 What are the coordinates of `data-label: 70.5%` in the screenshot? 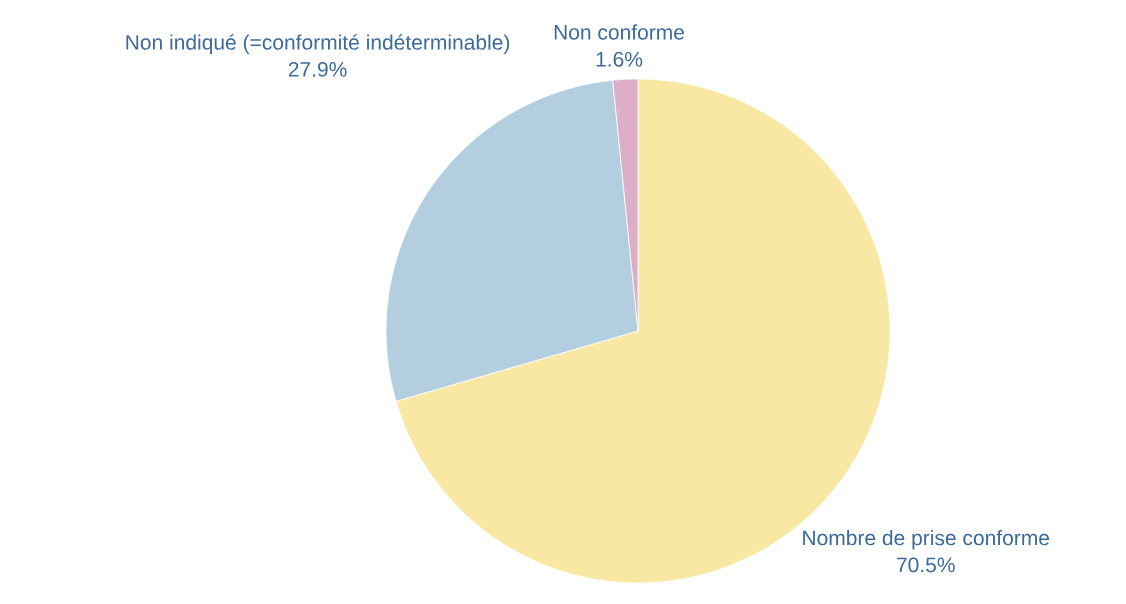 It's located at (926, 565).